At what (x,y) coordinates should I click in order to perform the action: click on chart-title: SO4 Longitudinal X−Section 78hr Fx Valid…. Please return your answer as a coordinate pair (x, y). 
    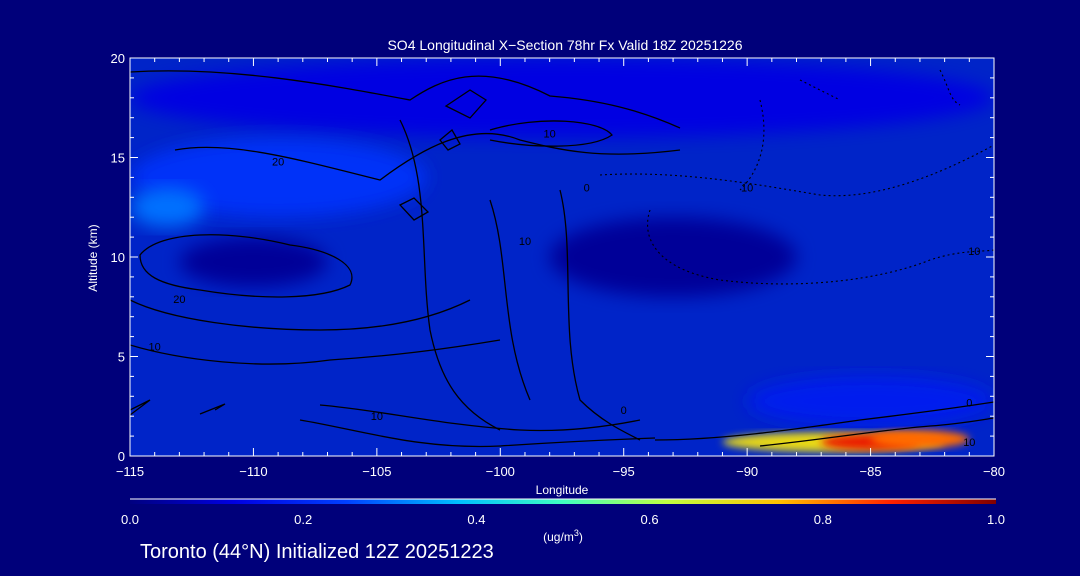
    Looking at the image, I should click on (564, 45).